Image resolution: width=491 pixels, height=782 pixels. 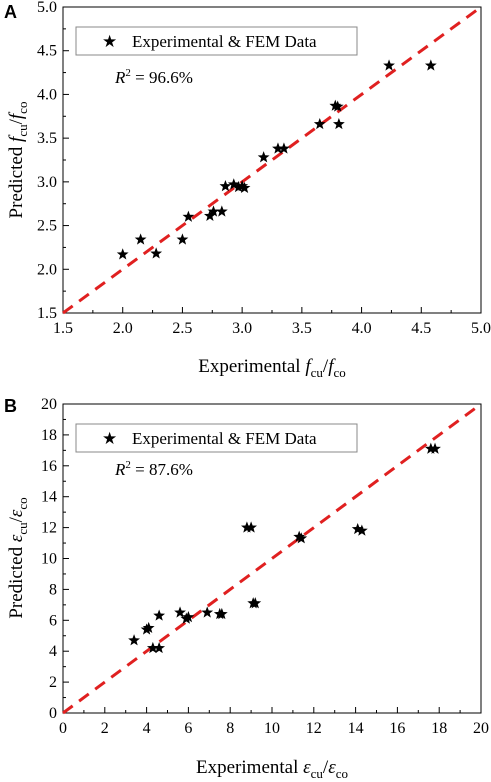 I want to click on x-tick-label: 5.0, so click(x=481, y=328).